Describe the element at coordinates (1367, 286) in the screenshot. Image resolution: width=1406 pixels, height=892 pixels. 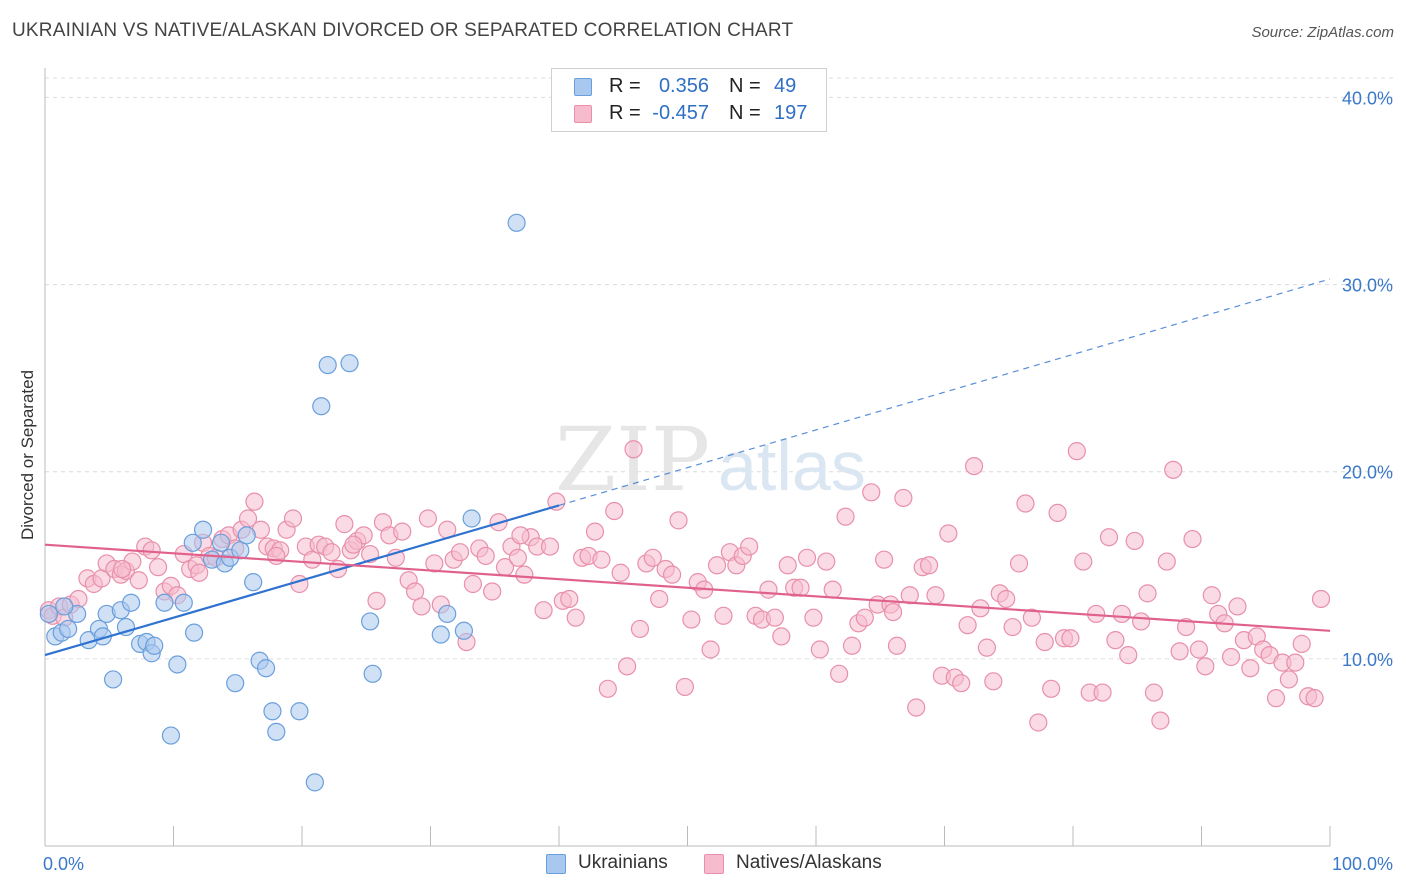
I see `y-tick-label: 30.0%` at that location.